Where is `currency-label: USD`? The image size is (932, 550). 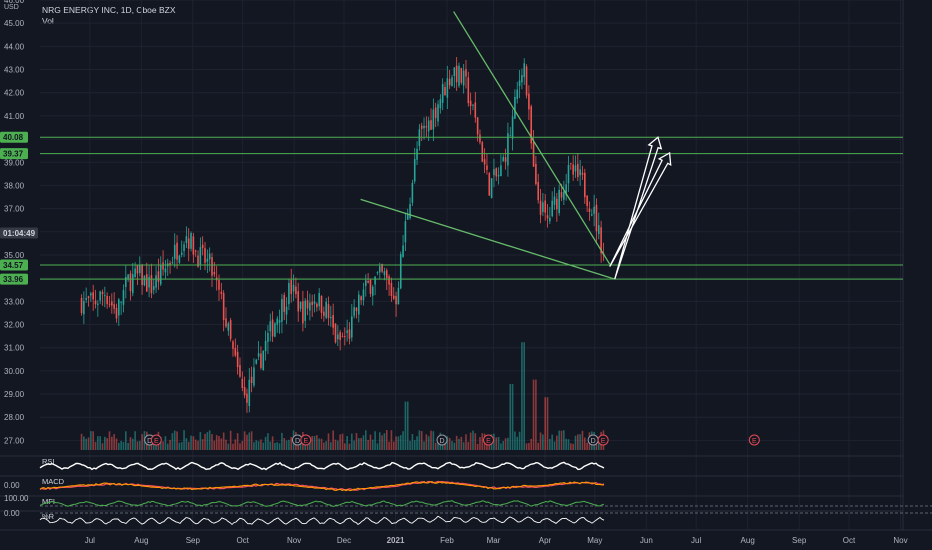
currency-label: USD is located at coordinates (11, 7).